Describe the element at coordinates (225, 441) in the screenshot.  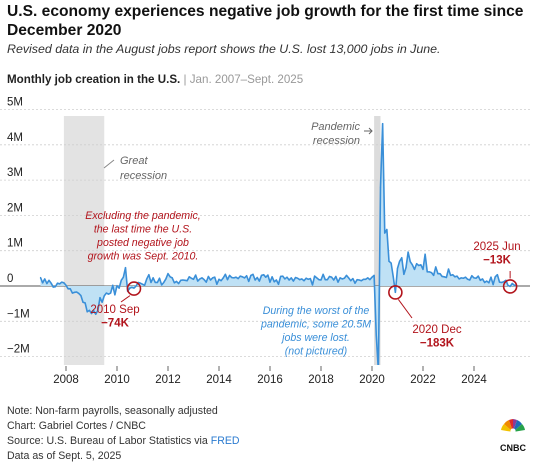
I see `fred-link: FRED` at that location.